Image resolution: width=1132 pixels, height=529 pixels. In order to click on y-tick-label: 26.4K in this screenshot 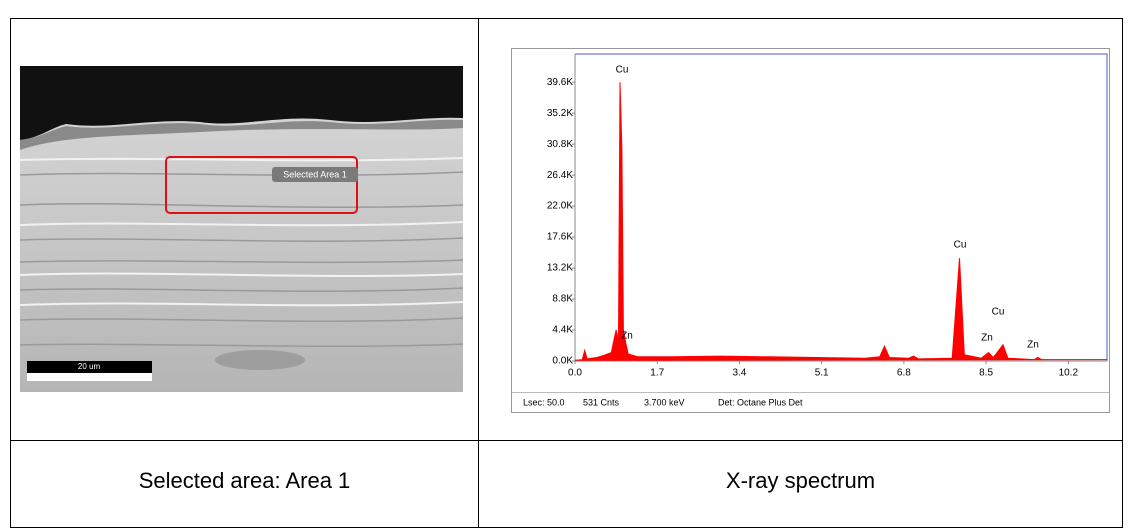, I will do `click(560, 175)`.